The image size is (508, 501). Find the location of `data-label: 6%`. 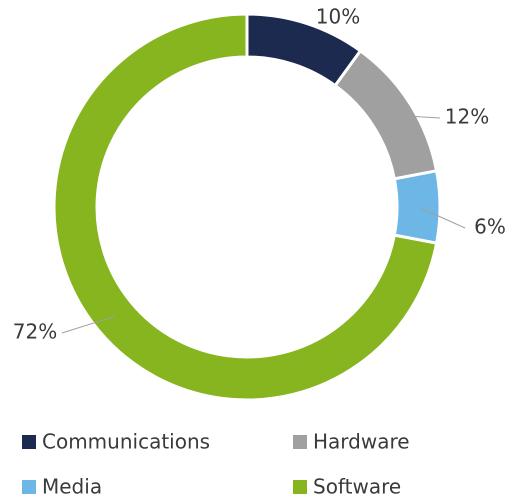

data-label: 6% is located at coordinates (490, 227).